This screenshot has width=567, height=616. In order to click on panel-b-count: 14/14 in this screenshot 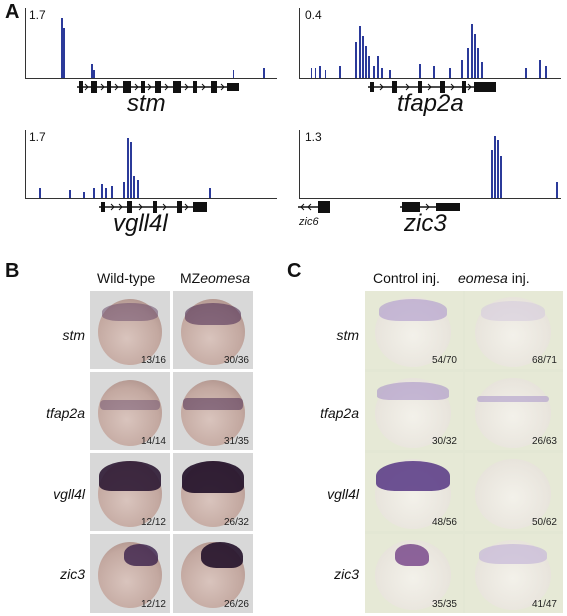, I will do `click(153, 441)`.